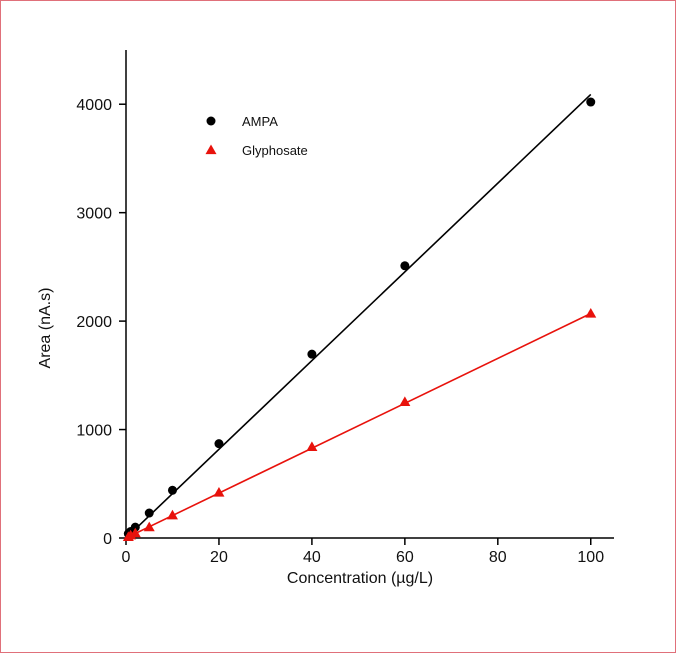 Image resolution: width=676 pixels, height=653 pixels. What do you see at coordinates (94, 322) in the screenshot?
I see `y-tick-label: 2000` at bounding box center [94, 322].